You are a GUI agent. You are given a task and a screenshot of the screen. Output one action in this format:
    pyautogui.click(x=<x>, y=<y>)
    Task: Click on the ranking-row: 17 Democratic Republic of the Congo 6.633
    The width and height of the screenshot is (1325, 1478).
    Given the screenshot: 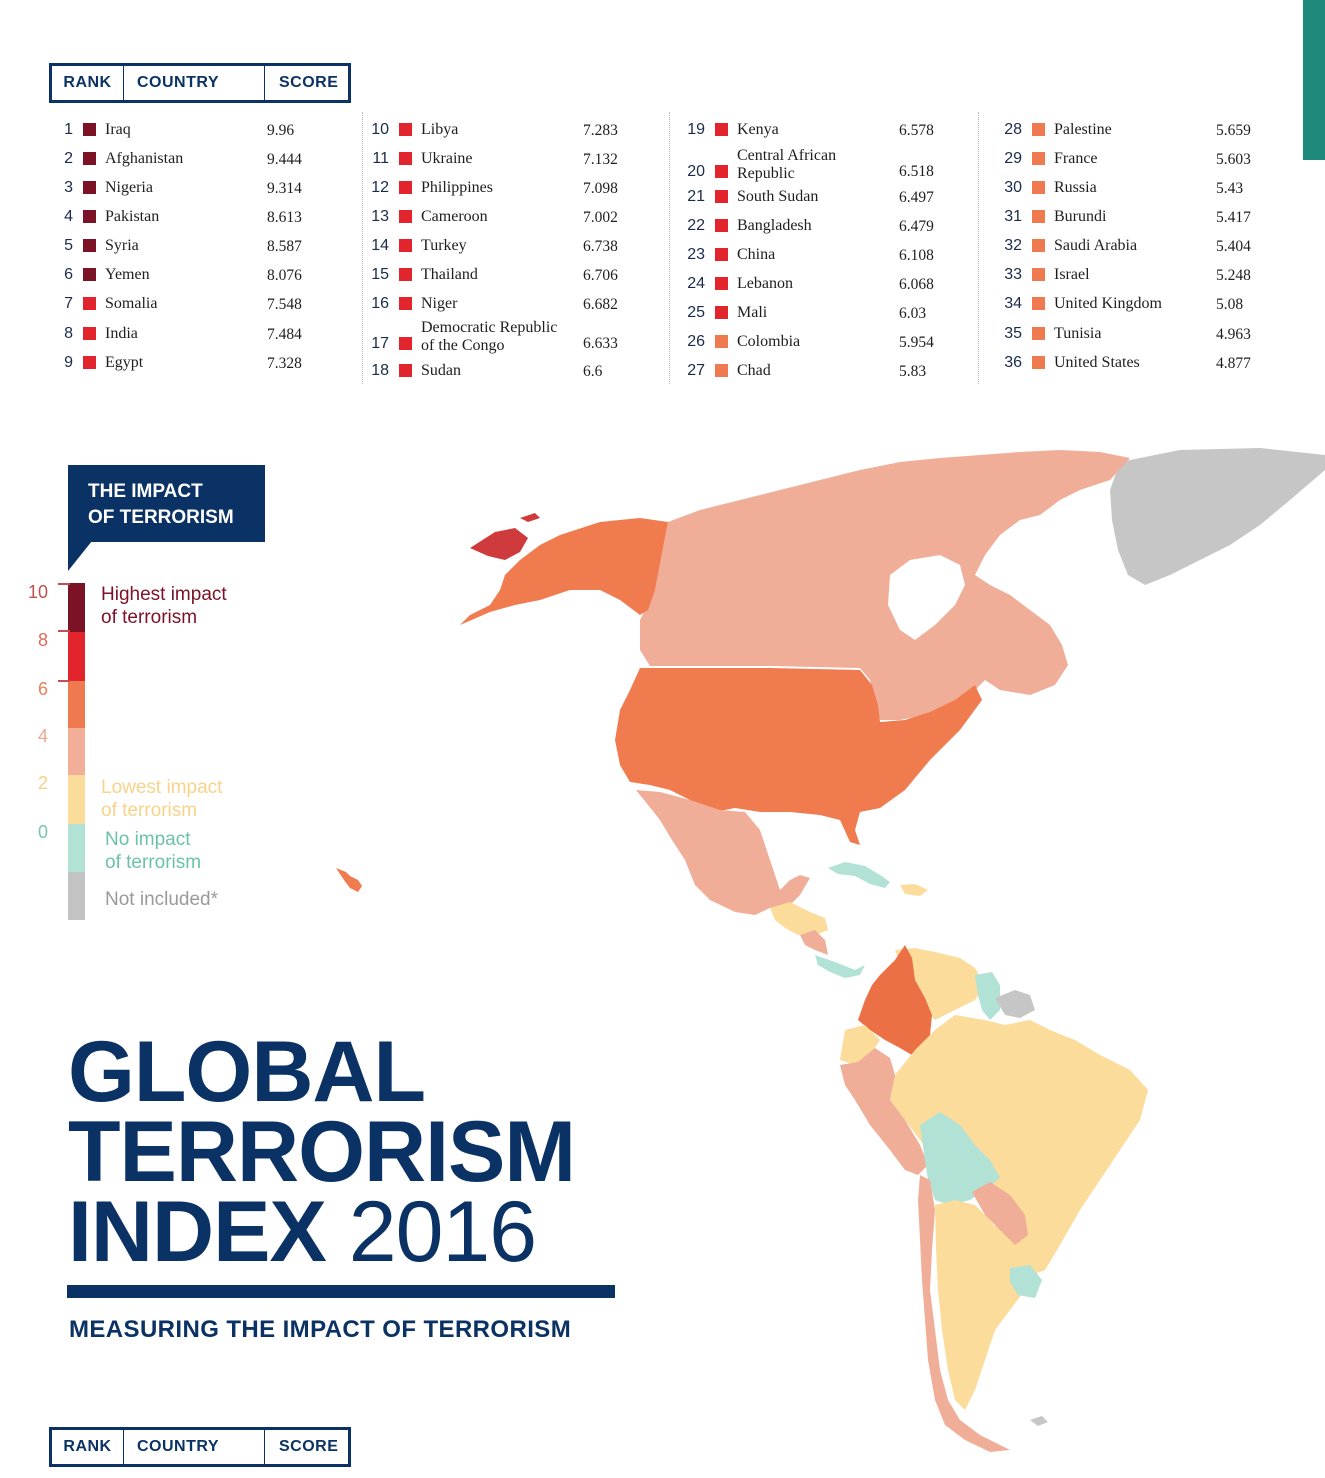 What is the action you would take?
    pyautogui.click(x=507, y=336)
    